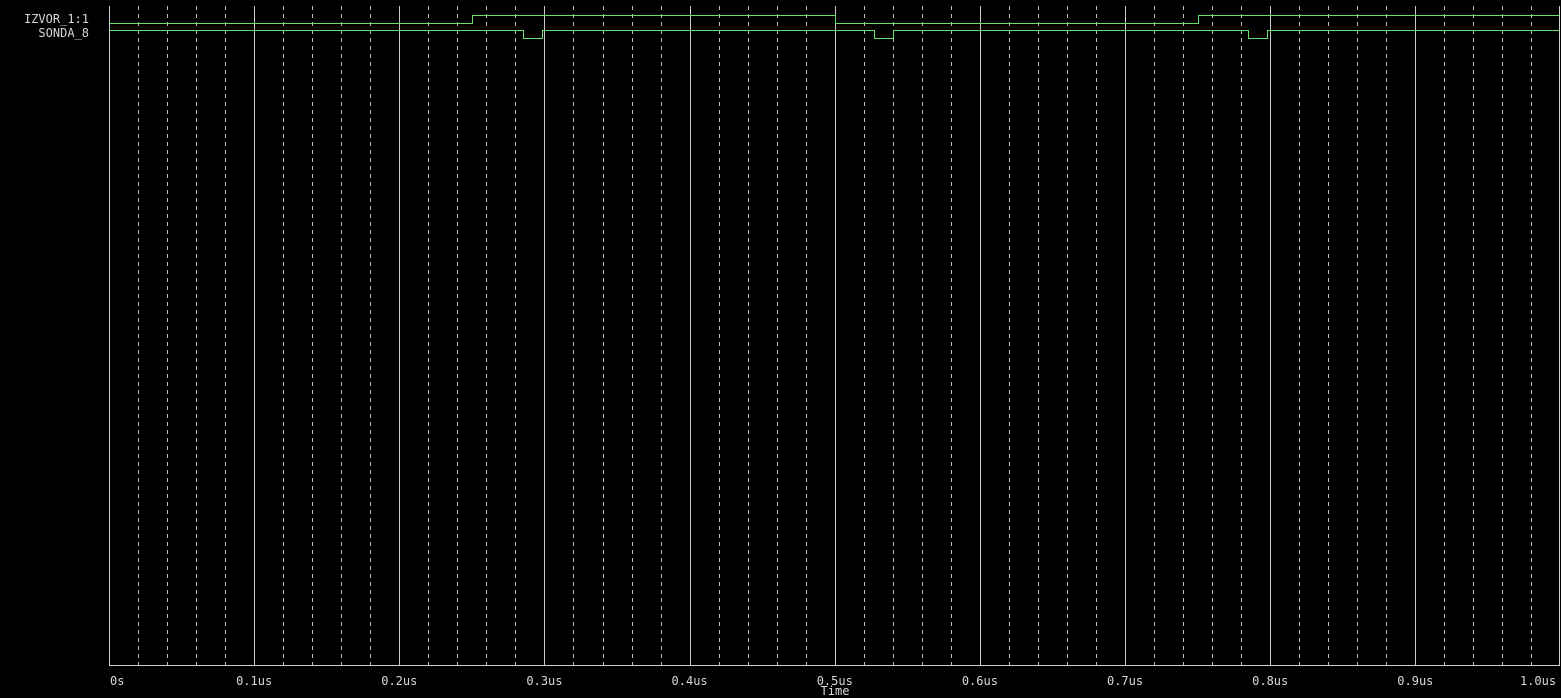  I want to click on signal-name-label: IZVOR_1:1, so click(56, 19).